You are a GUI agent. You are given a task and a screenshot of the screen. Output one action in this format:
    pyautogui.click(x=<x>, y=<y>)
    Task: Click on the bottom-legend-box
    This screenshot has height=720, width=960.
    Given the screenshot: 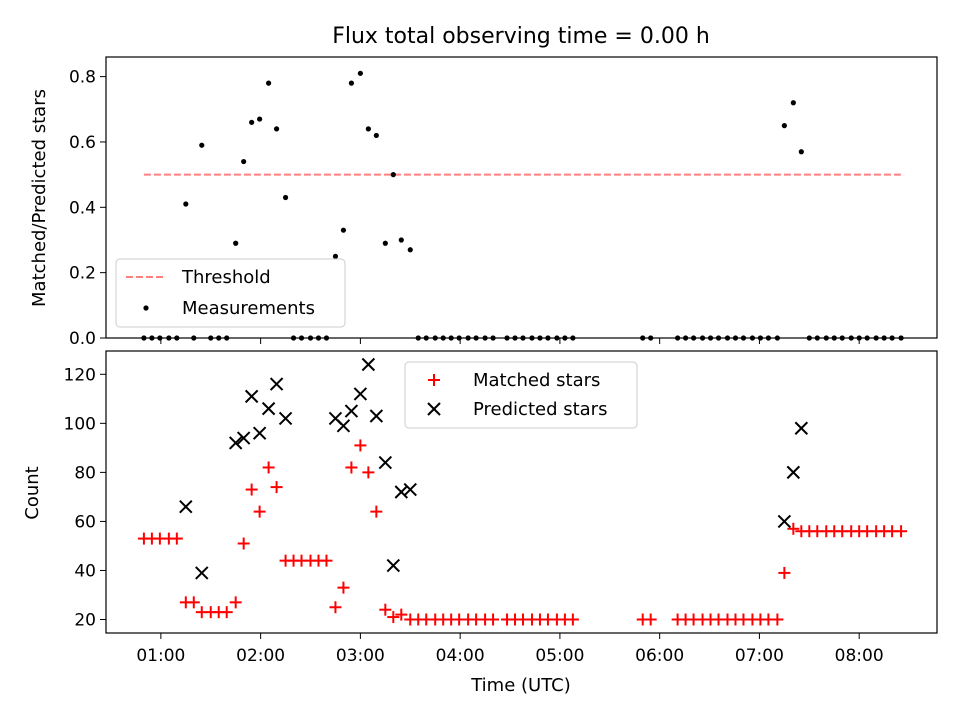 What is the action you would take?
    pyautogui.click(x=521, y=395)
    